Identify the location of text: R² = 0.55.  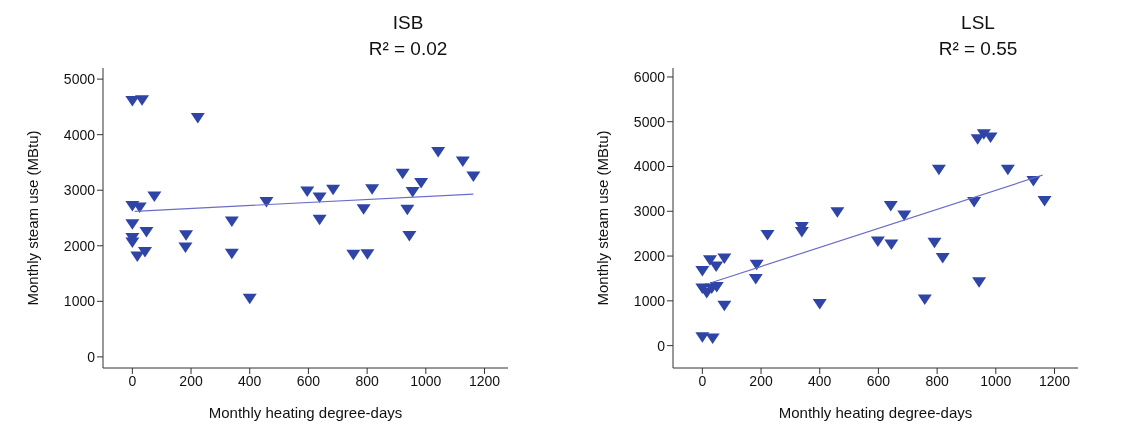
(978, 49).